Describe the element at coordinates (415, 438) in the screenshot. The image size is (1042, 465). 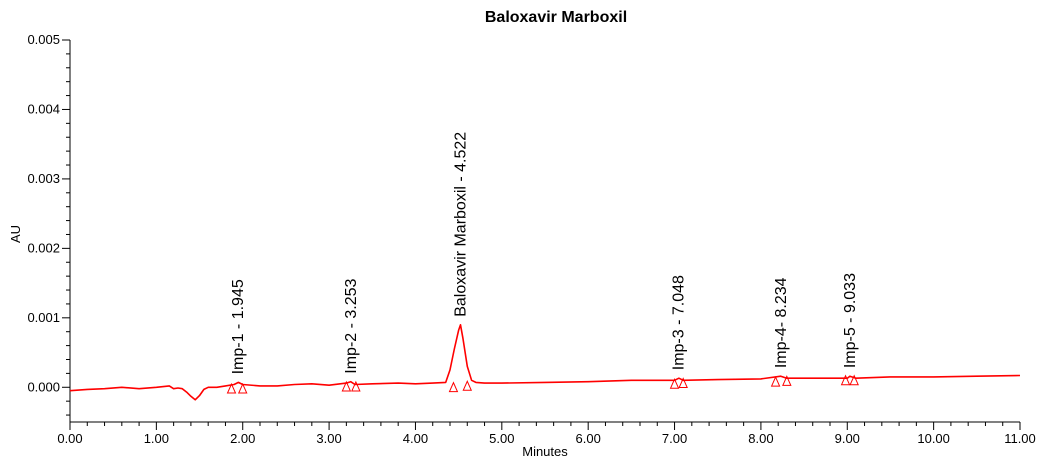
I see `x-tick-label: 4.00` at that location.